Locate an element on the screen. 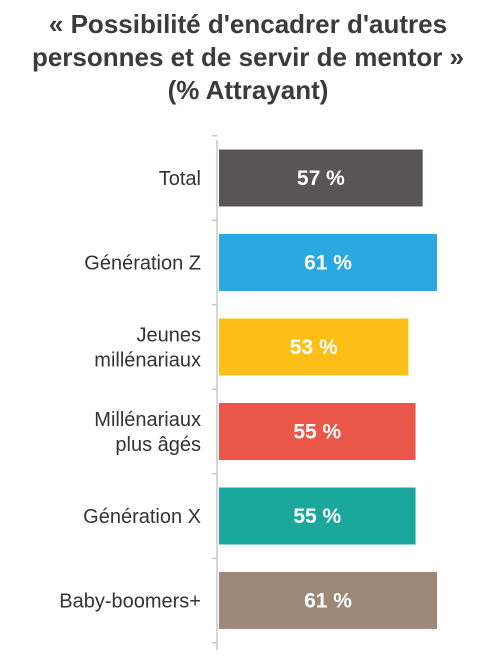  title-line-1: « Possibilité d'encadrer d'autres is located at coordinates (248, 24).